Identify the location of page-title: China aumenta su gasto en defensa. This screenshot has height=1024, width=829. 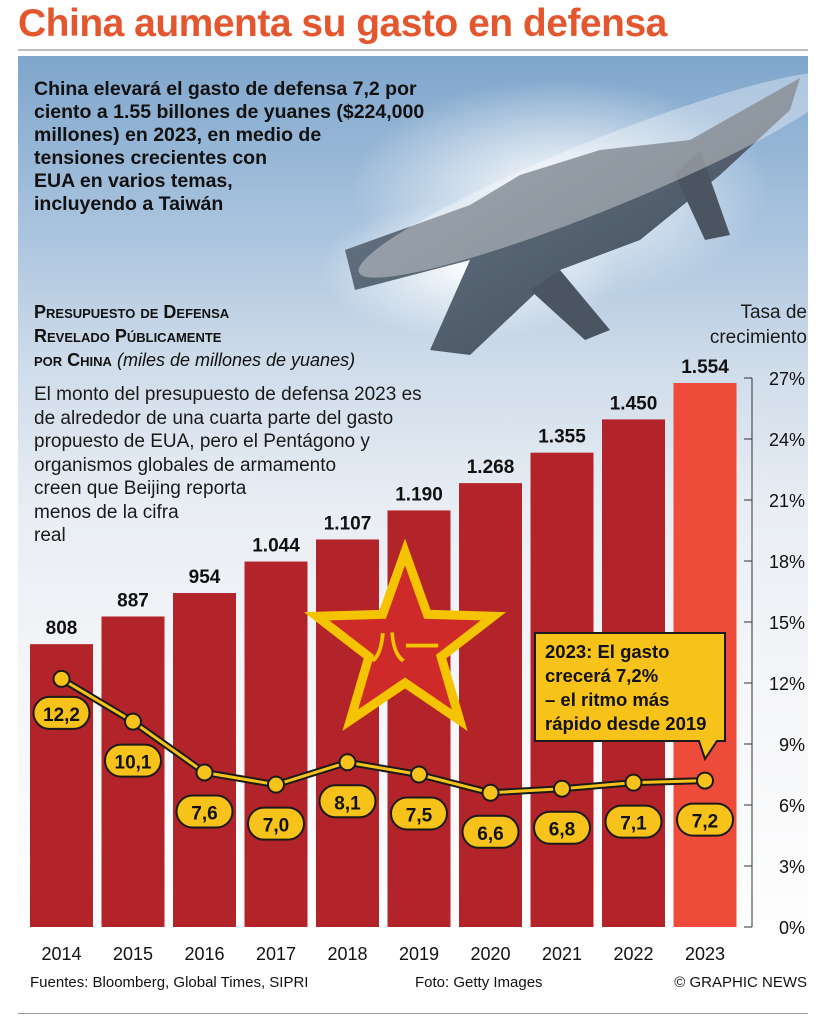
(342, 23).